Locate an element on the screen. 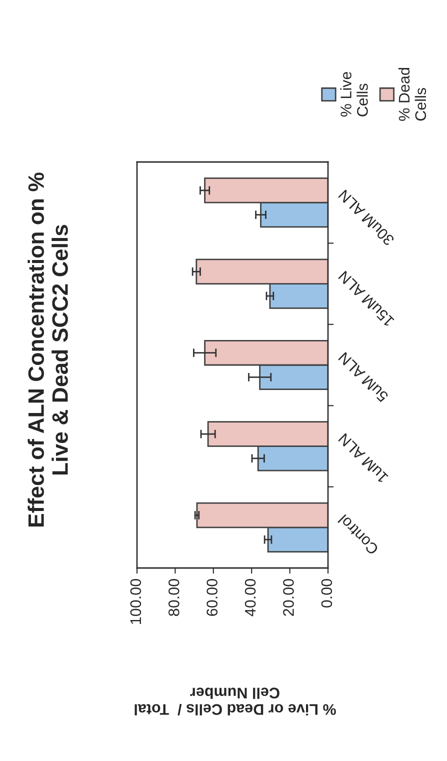 Image resolution: width=447 pixels, height=761 pixels. y-tick-label: 1uM ALN is located at coordinates (363, 458).